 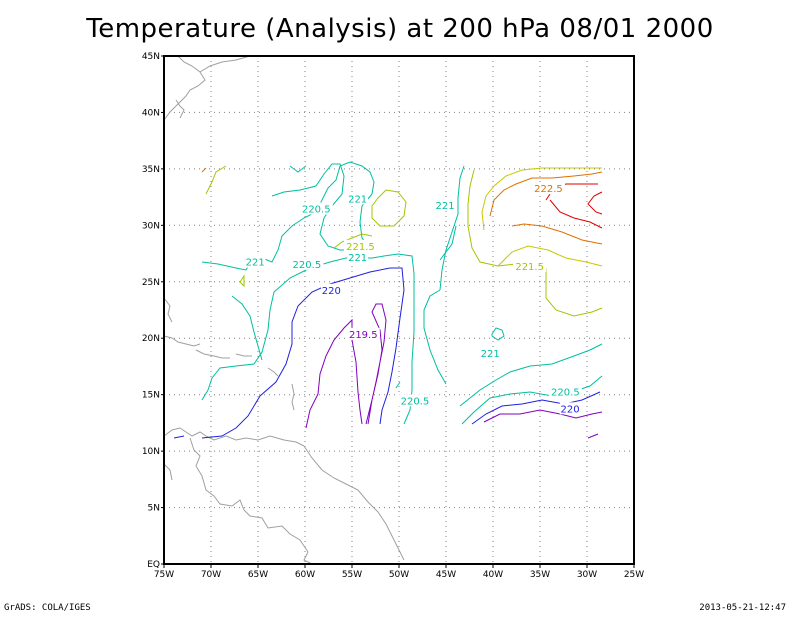 I want to click on lat-label: EQ, so click(x=153, y=565).